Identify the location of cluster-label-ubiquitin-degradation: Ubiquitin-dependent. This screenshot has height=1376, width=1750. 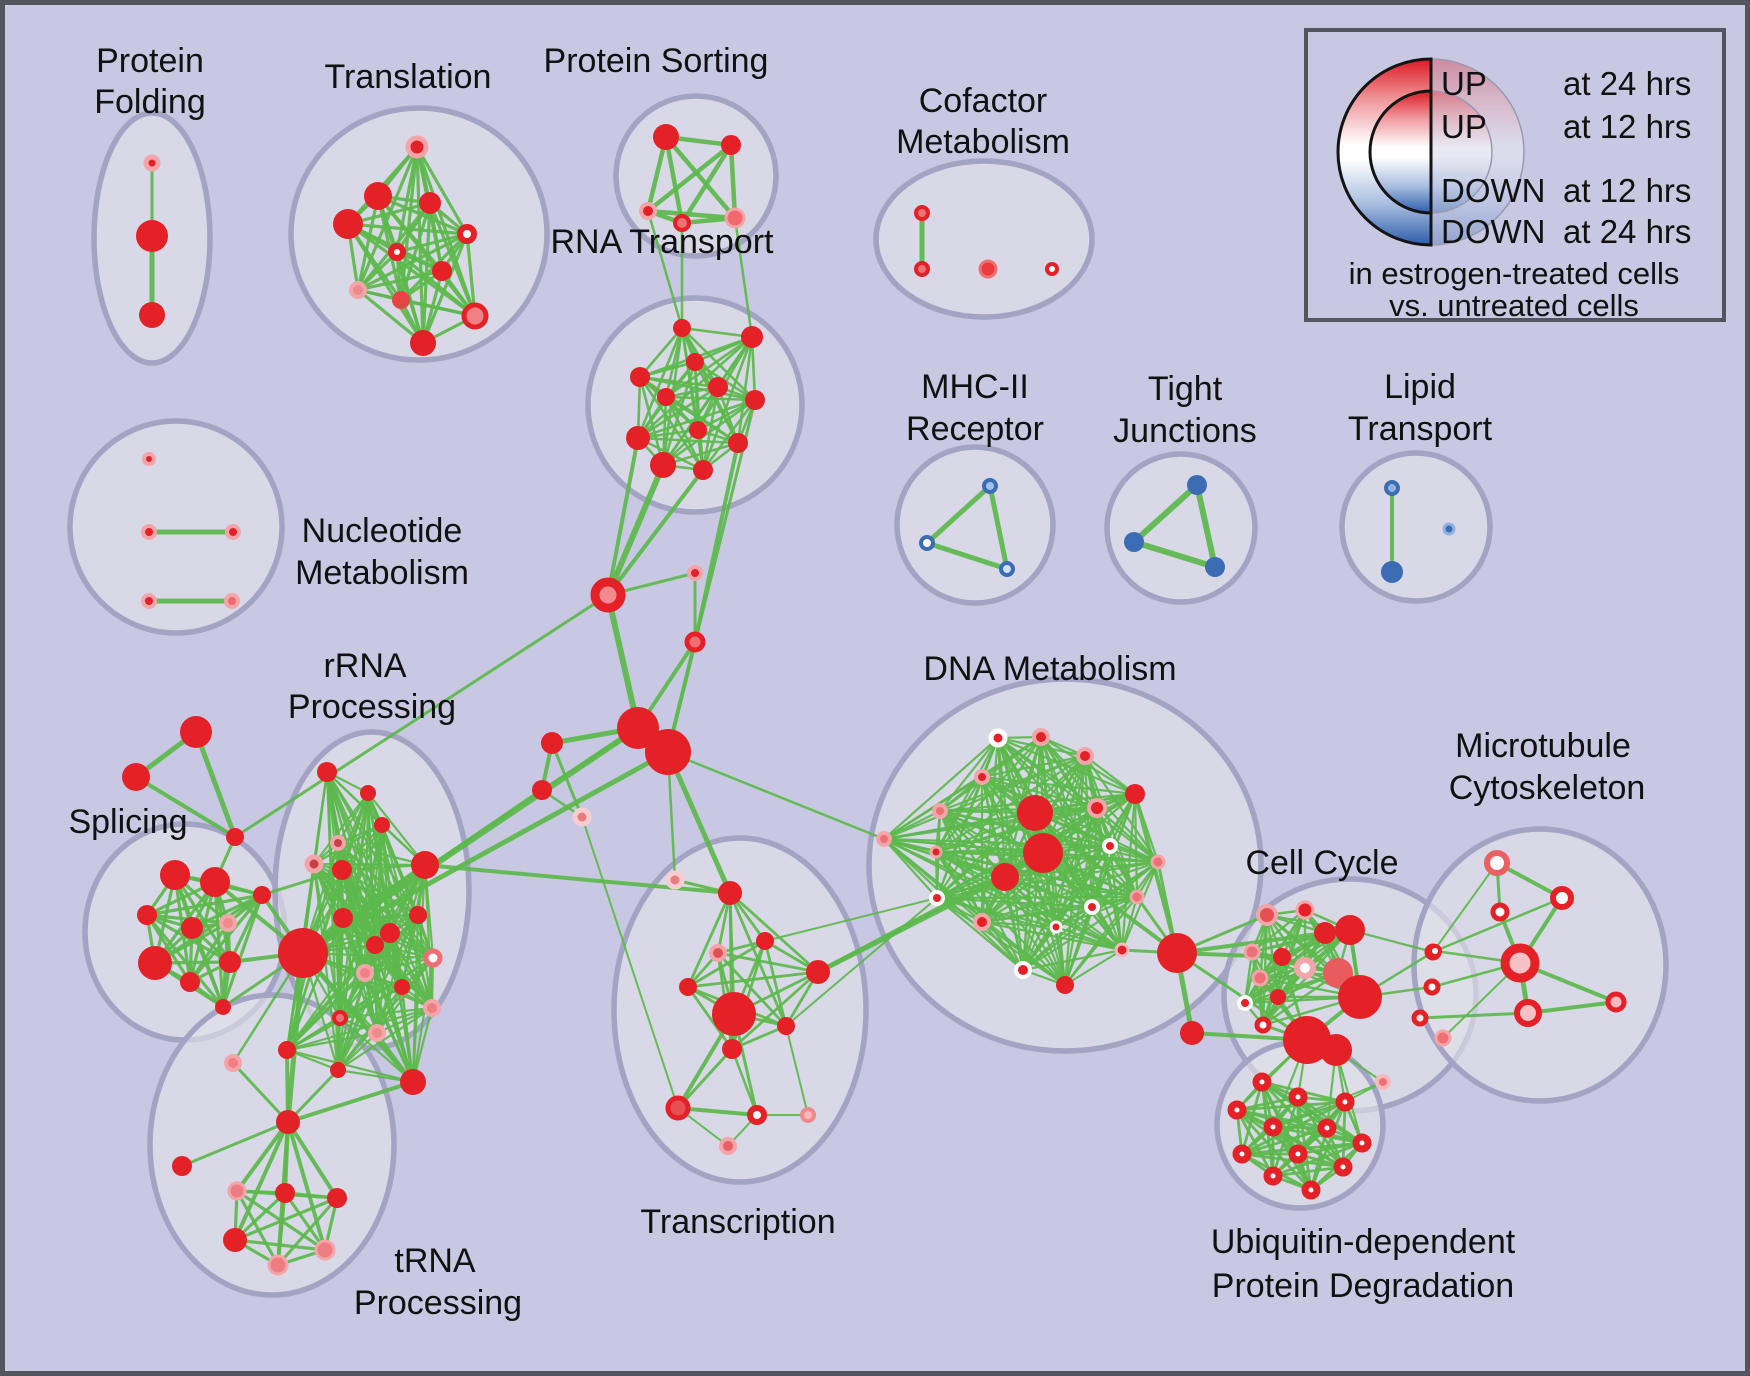
(1363, 1242).